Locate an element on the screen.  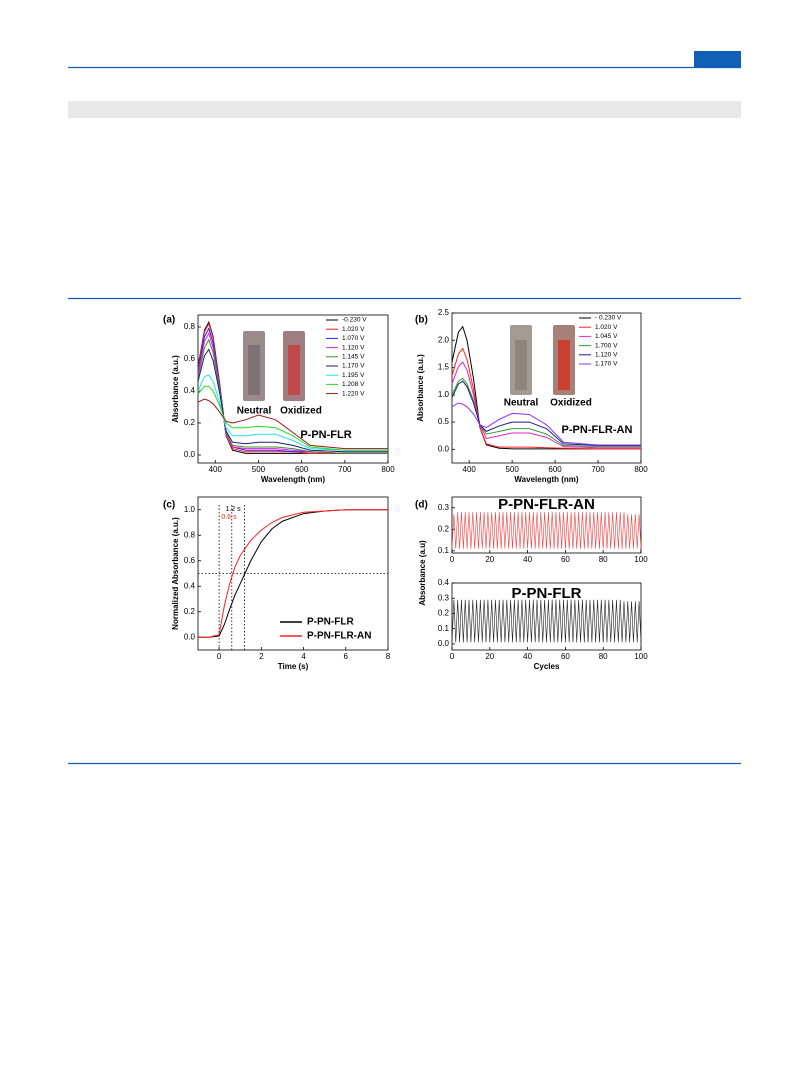
y-tick-label: 2.0 is located at coordinates (444, 339).